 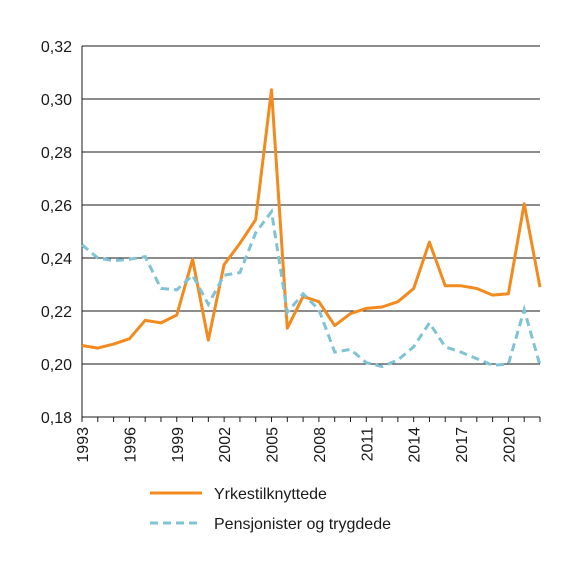 What do you see at coordinates (56, 418) in the screenshot?
I see `y-tick-label: 0,18` at bounding box center [56, 418].